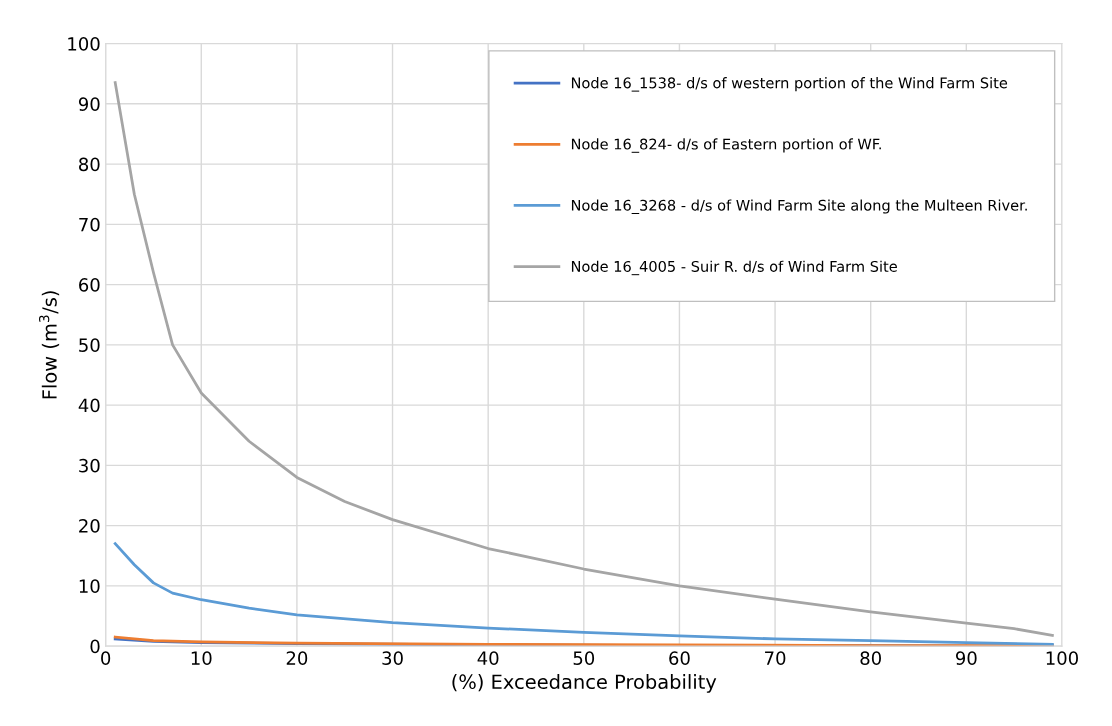 This screenshot has height=726, width=1112. Describe the element at coordinates (49, 345) in the screenshot. I see `y-axis-title: Flow (m$^{3}$/s)` at that location.